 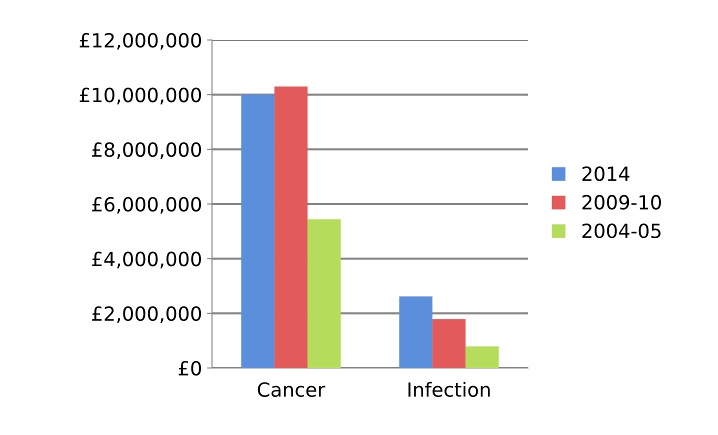 I want to click on y-tick-label: £4,000,000, so click(x=146, y=260).